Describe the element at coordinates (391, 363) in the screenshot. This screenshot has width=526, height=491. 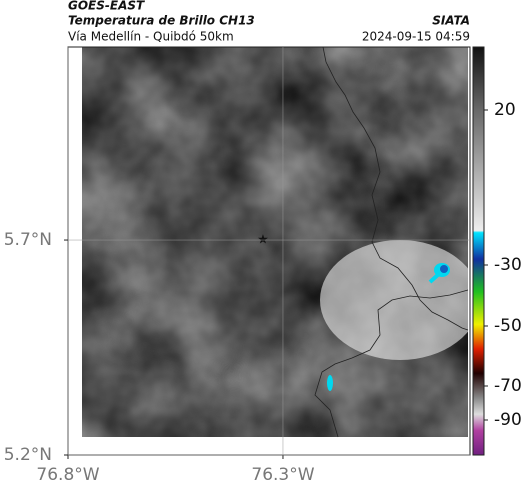
I see `border` at that location.